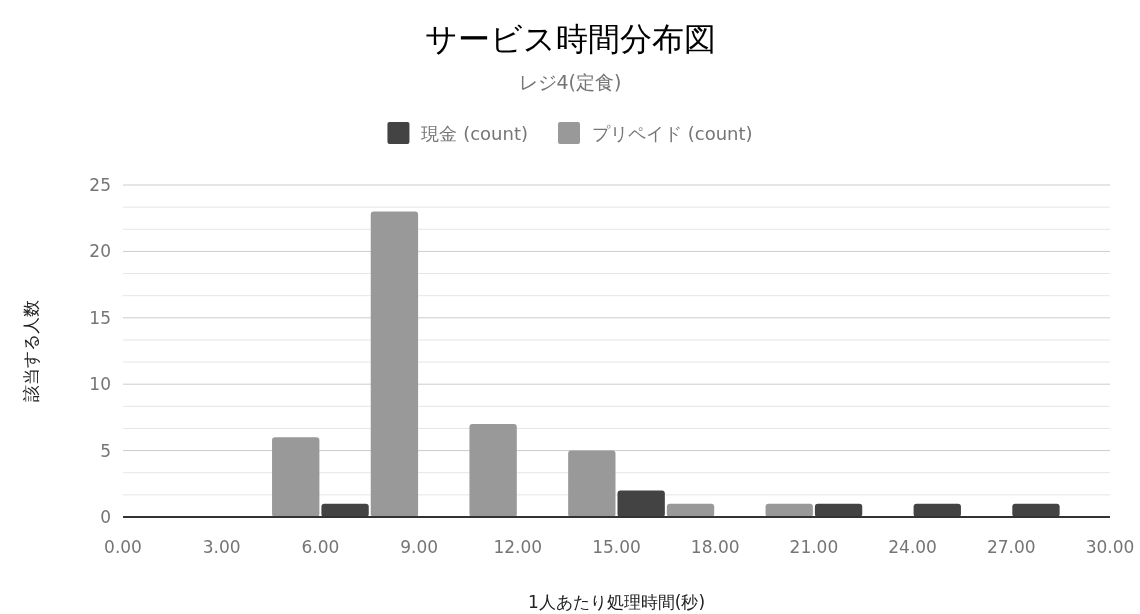 Image resolution: width=1140 pixels, height=614 pixels. I want to click on y-tick-label: 25, so click(100, 185).